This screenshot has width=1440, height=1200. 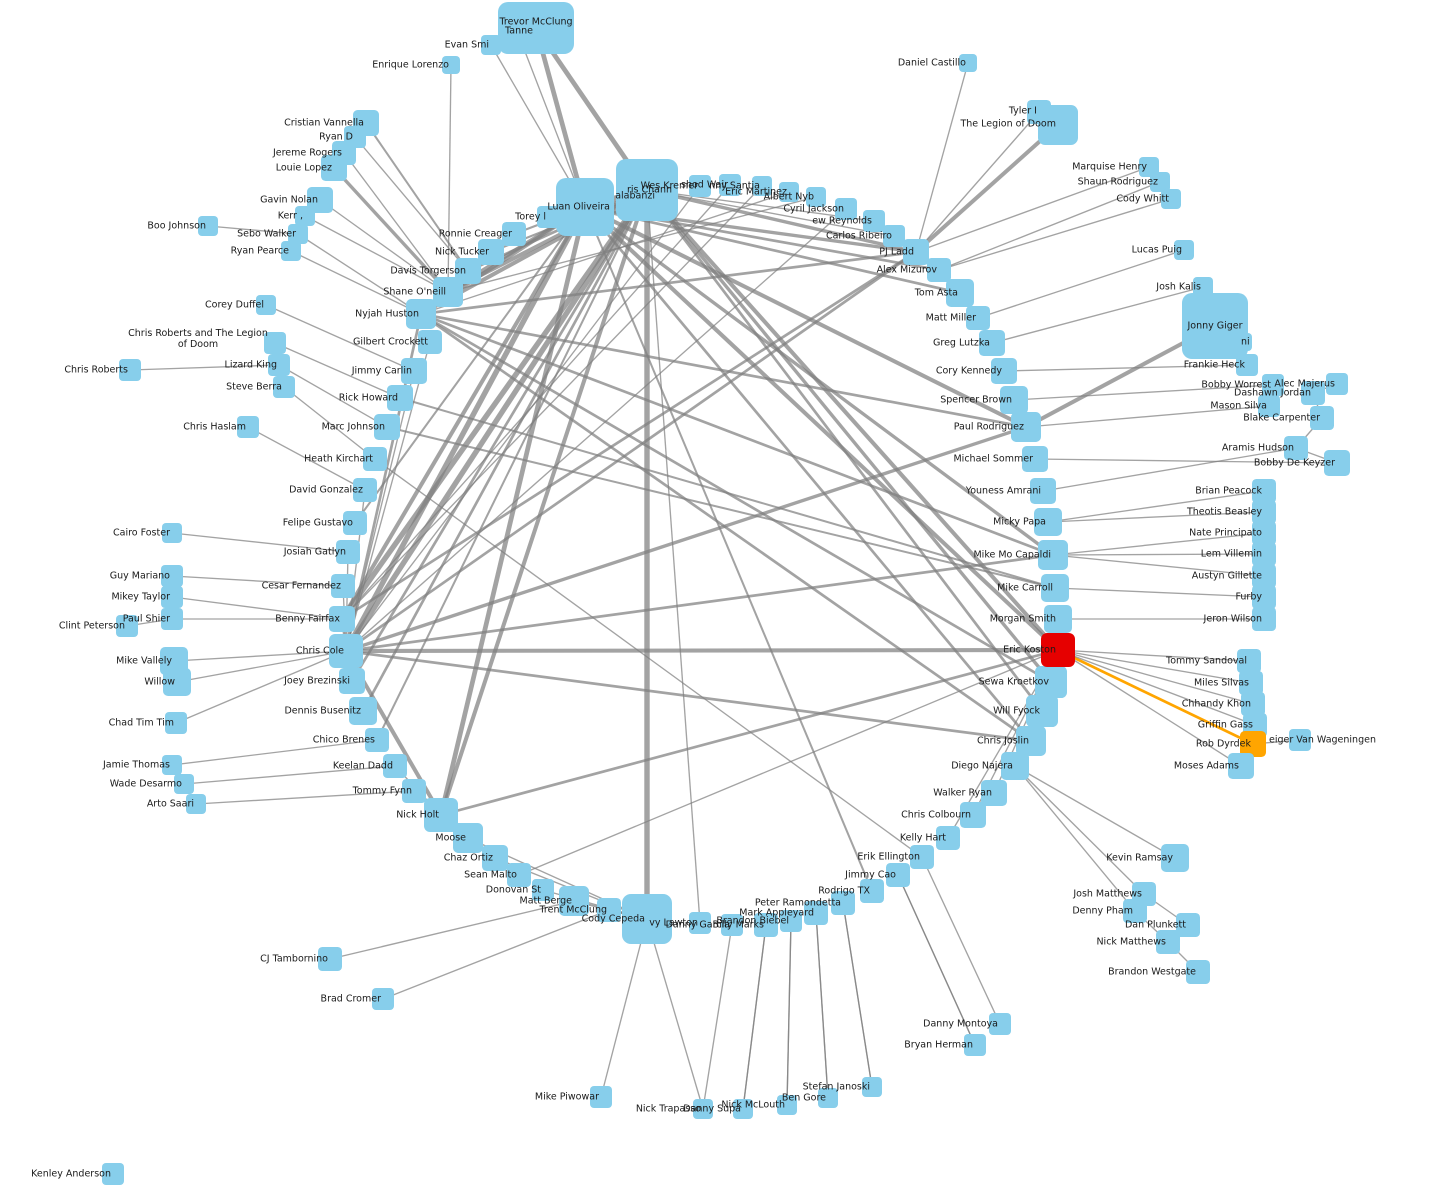 What do you see at coordinates (172, 533) in the screenshot?
I see `graph-node-cairo-foster` at bounding box center [172, 533].